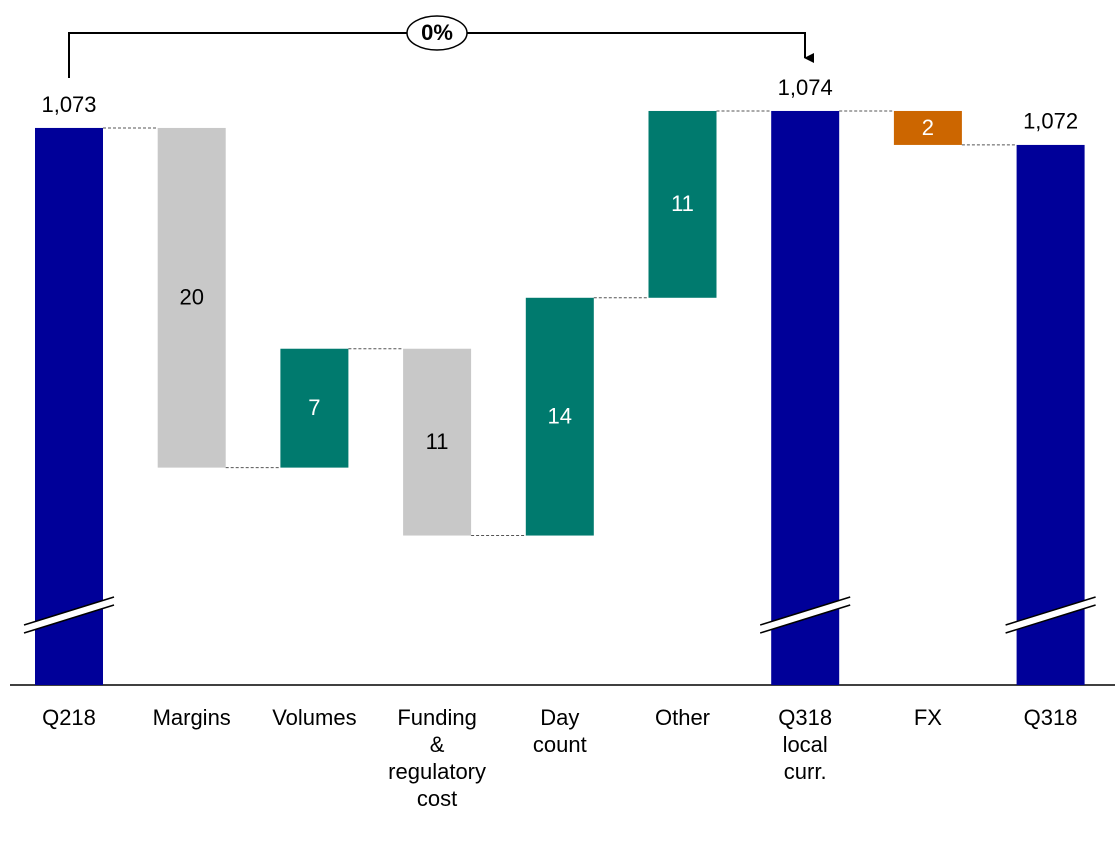 The width and height of the screenshot is (1115, 844). I want to click on x-tick-label: Volumes, so click(314, 717).